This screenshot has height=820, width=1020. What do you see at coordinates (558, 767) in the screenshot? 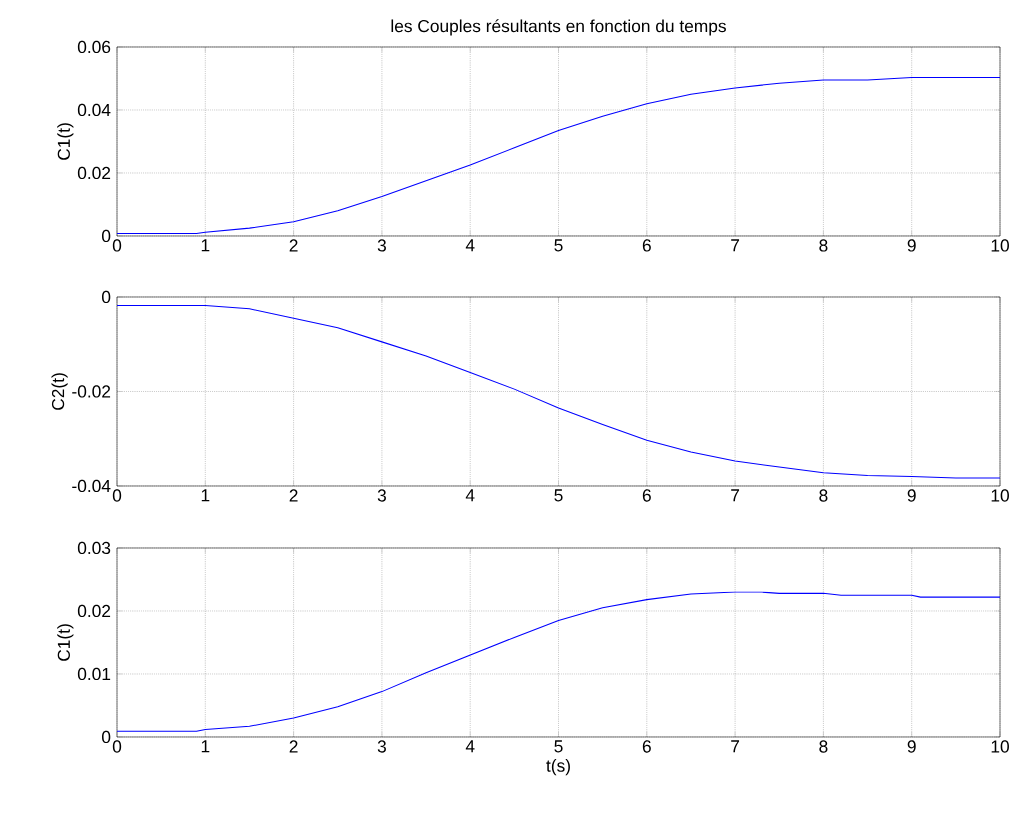
I see `x-axis-title: t(s)` at bounding box center [558, 767].